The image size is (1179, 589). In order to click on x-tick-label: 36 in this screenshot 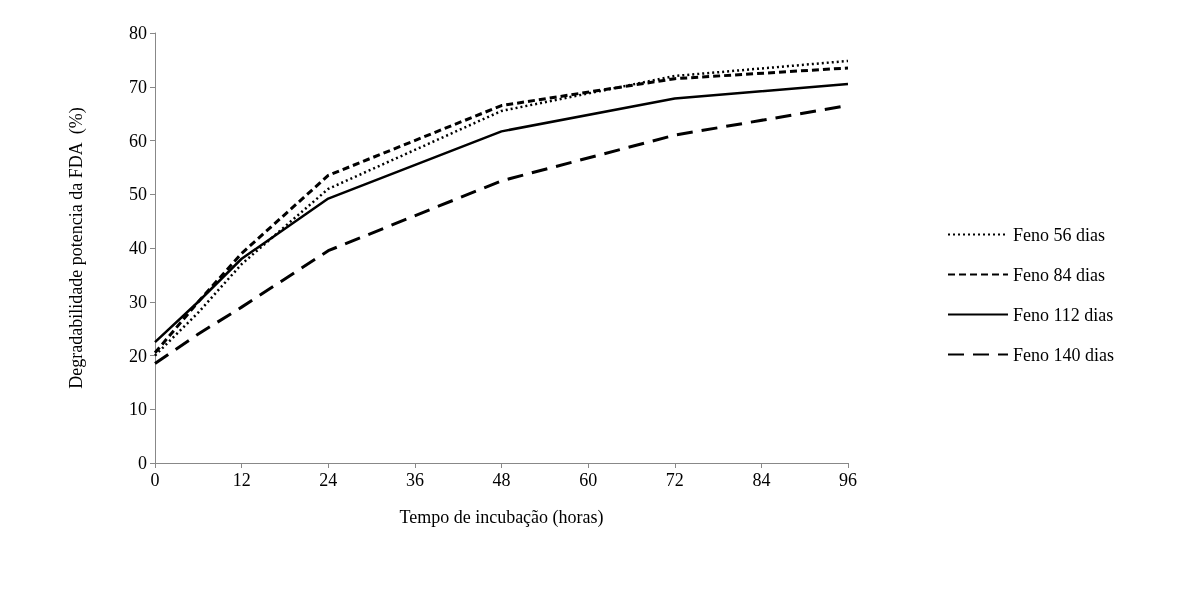, I will do `click(414, 480)`.